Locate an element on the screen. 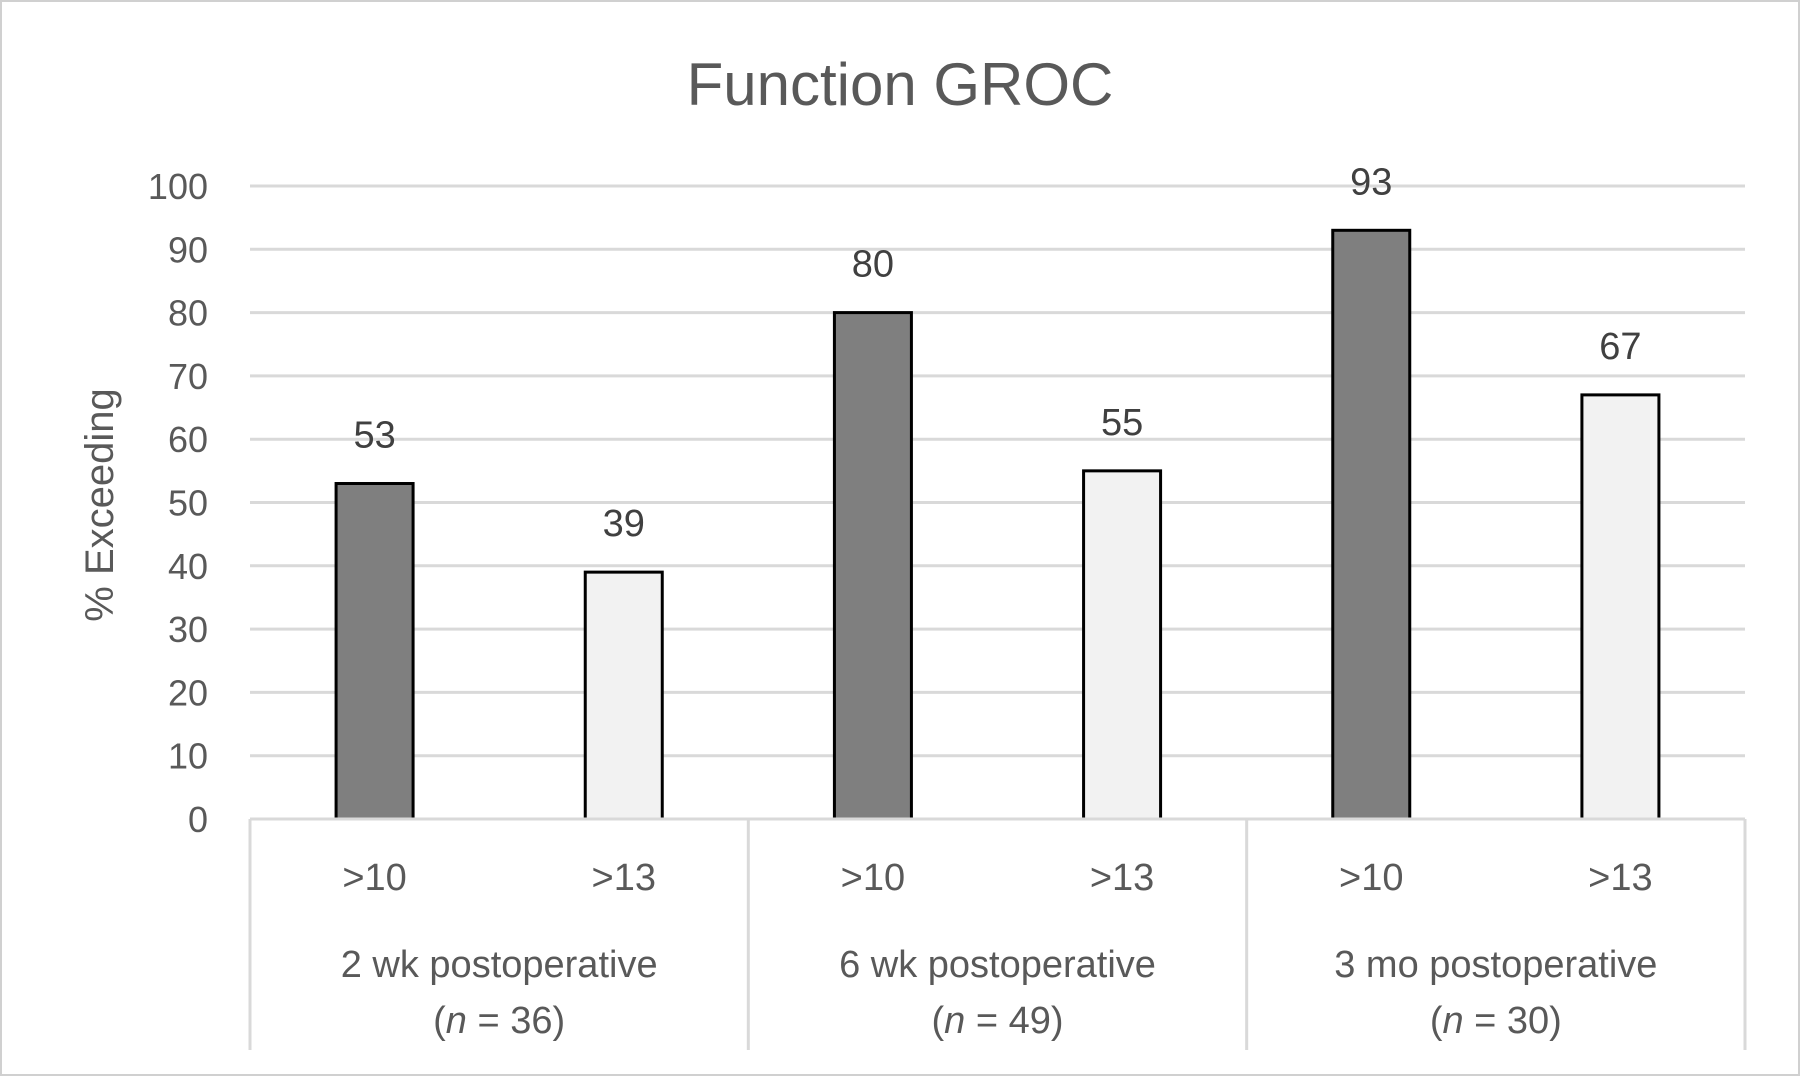  y-tick-label: 50 is located at coordinates (188, 503).